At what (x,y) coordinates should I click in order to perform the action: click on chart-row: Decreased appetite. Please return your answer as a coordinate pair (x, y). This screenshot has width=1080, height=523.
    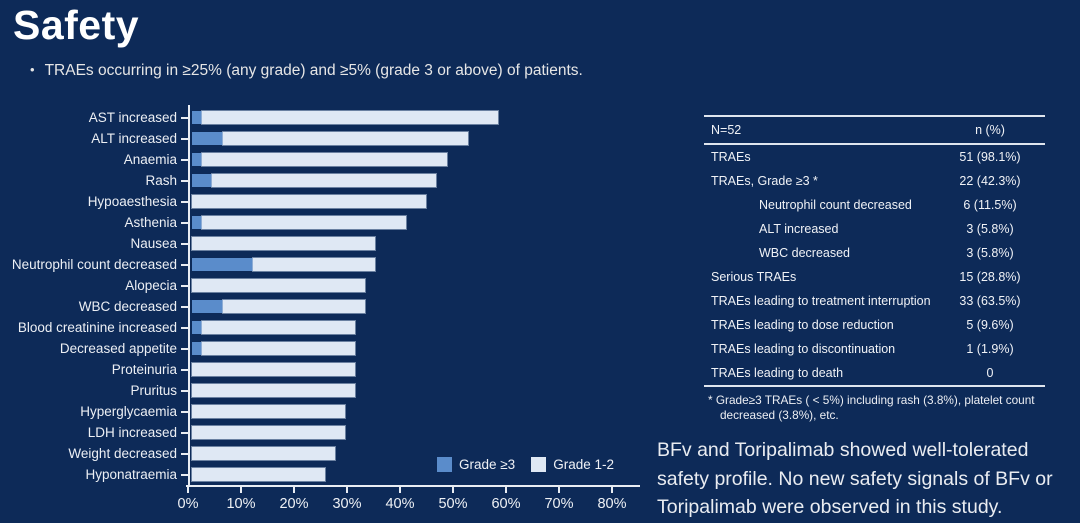
    Looking at the image, I should click on (330, 348).